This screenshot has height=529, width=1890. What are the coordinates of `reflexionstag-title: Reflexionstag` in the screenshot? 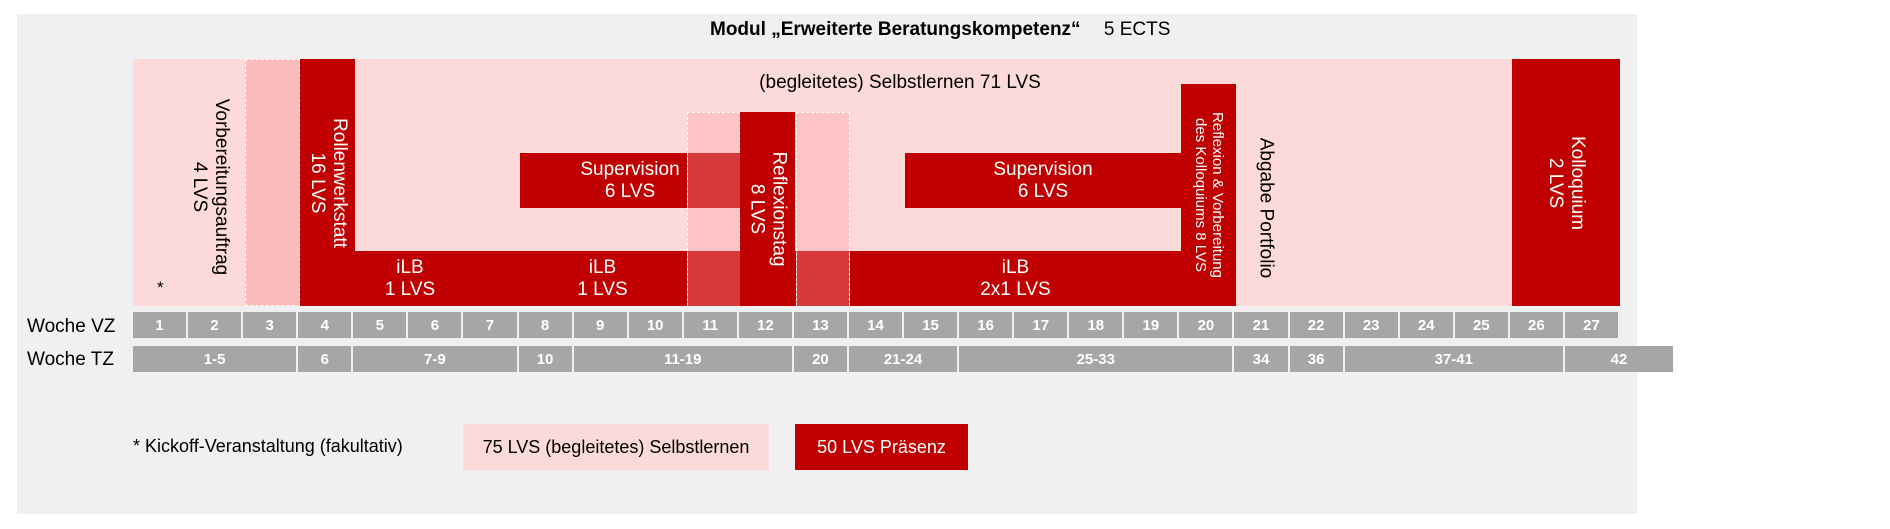 It's located at (779, 209).